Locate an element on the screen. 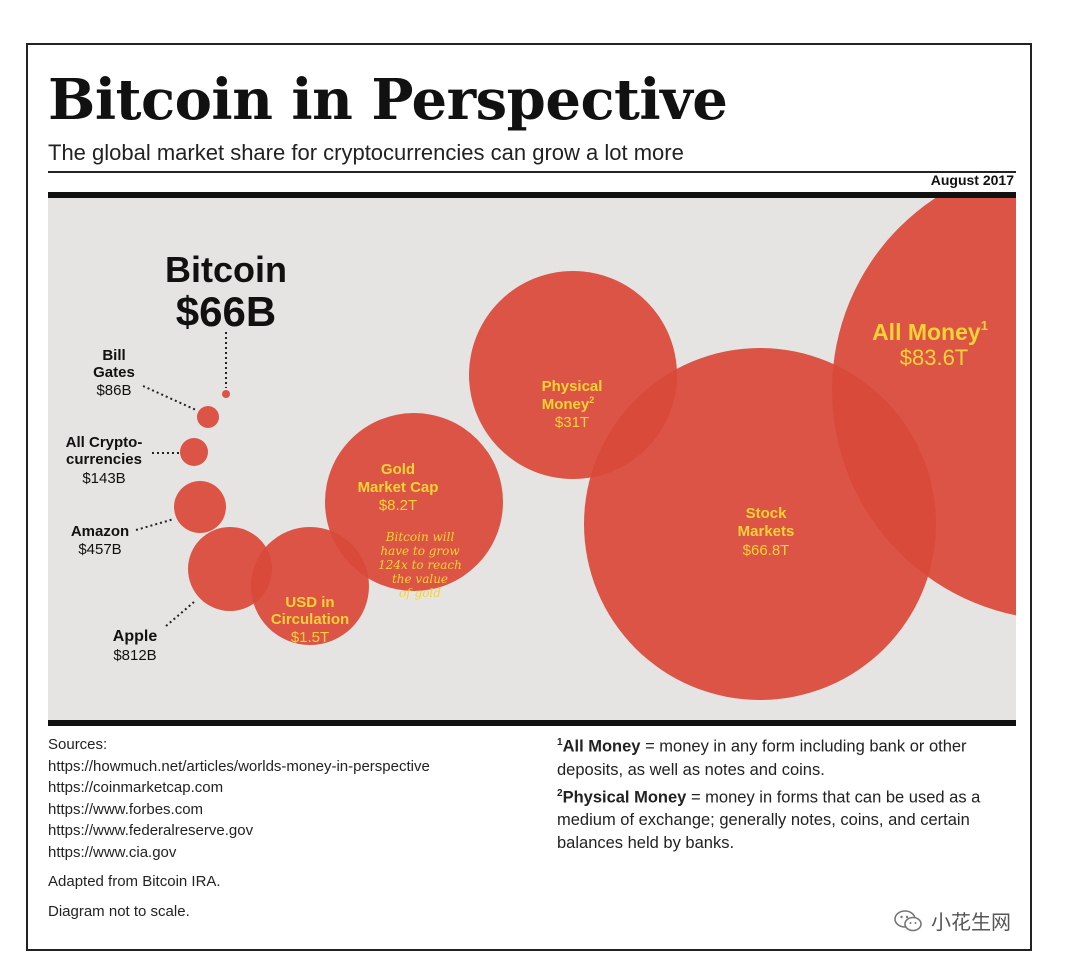 This screenshot has height=973, width=1080. watermark-text: 小花生网 is located at coordinates (971, 923).